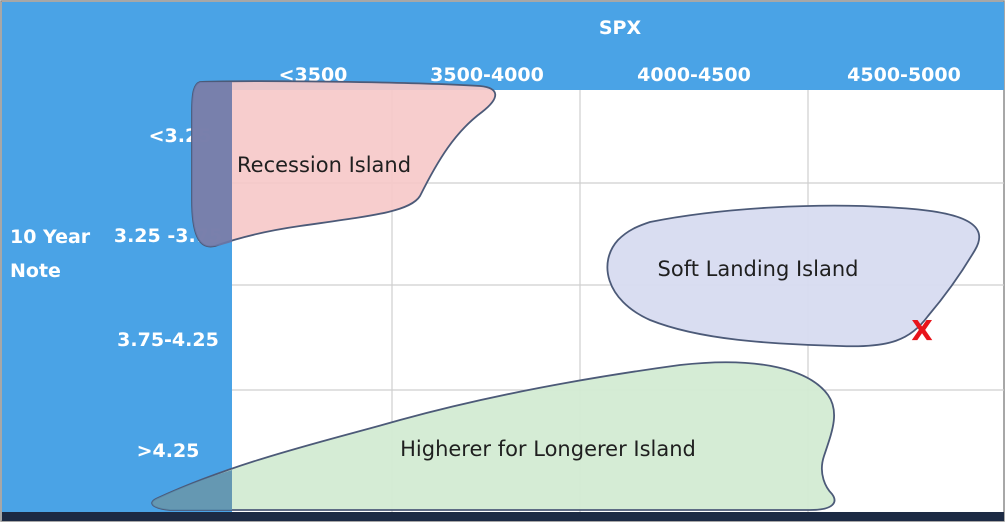 Image resolution: width=1006 pixels, height=525 pixels. I want to click on soft-landing-island, so click(793, 276).